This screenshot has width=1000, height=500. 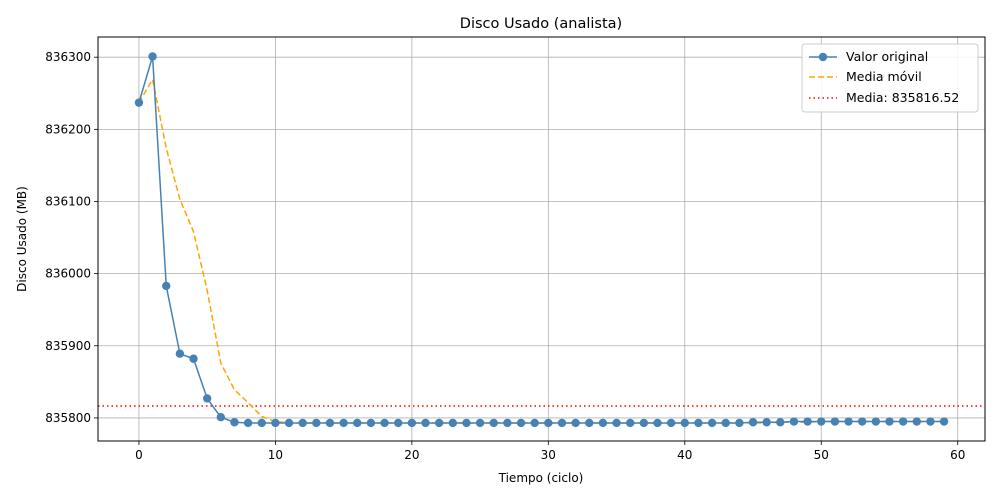 I want to click on x-tick-label: 40, so click(x=684, y=455).